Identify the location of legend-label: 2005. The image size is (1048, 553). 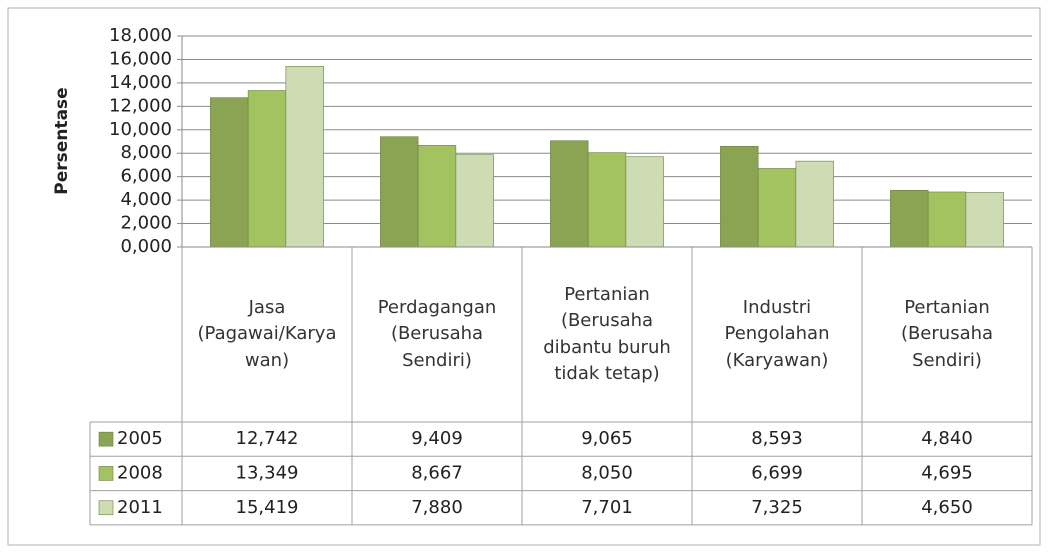
(140, 438).